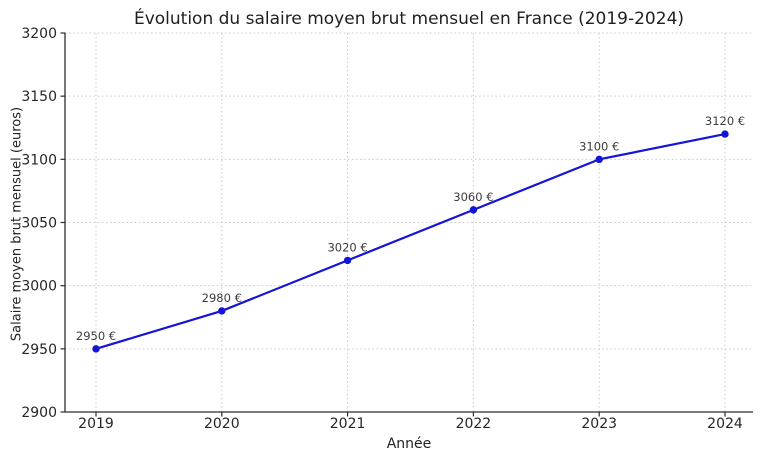  What do you see at coordinates (473, 197) in the screenshot?
I see `data-point-label: 3060 €` at bounding box center [473, 197].